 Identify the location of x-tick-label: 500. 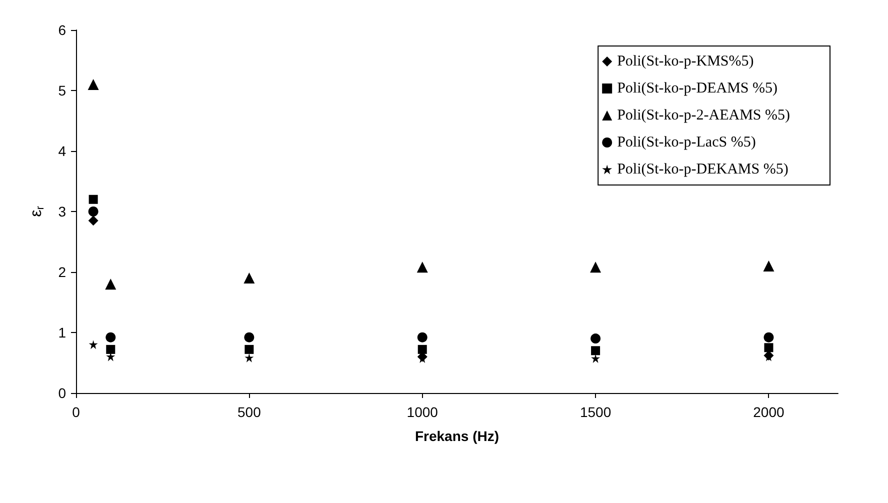
(250, 412).